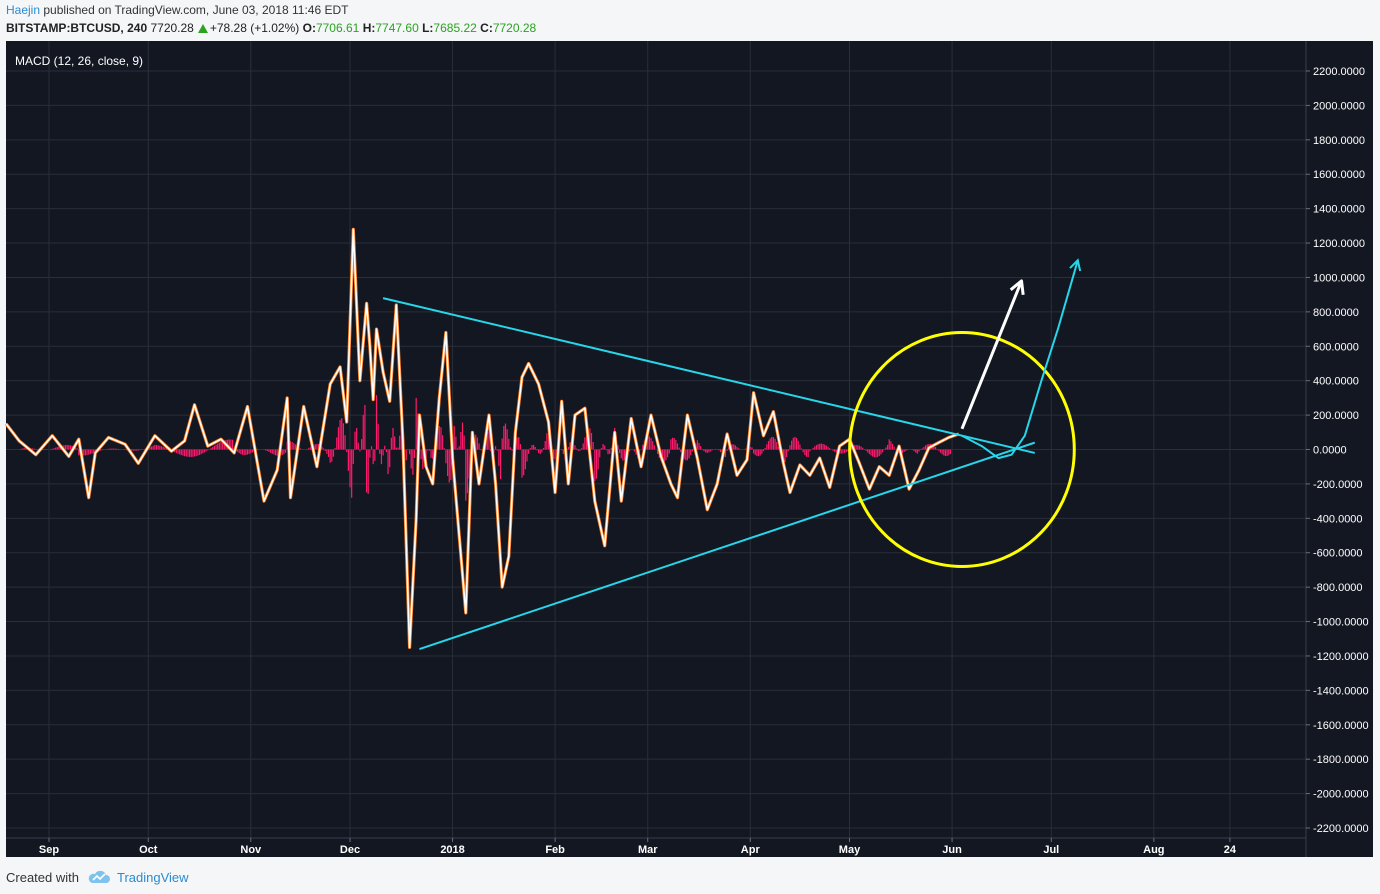 The image size is (1380, 894). Describe the element at coordinates (1341, 795) in the screenshot. I see `y-tick-label: -2000.0000` at that location.